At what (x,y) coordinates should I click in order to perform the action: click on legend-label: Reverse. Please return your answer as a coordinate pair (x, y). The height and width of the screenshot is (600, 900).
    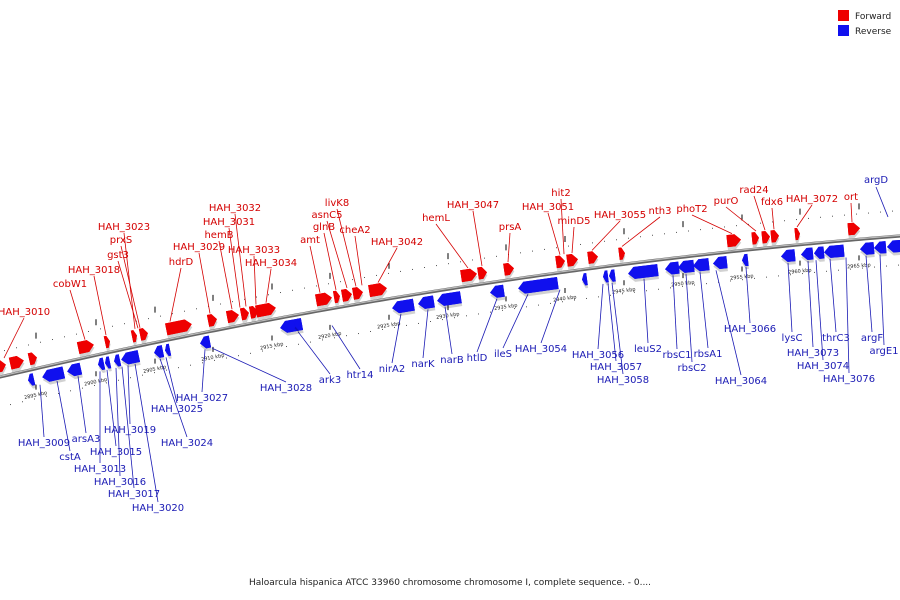
    Looking at the image, I should click on (873, 32).